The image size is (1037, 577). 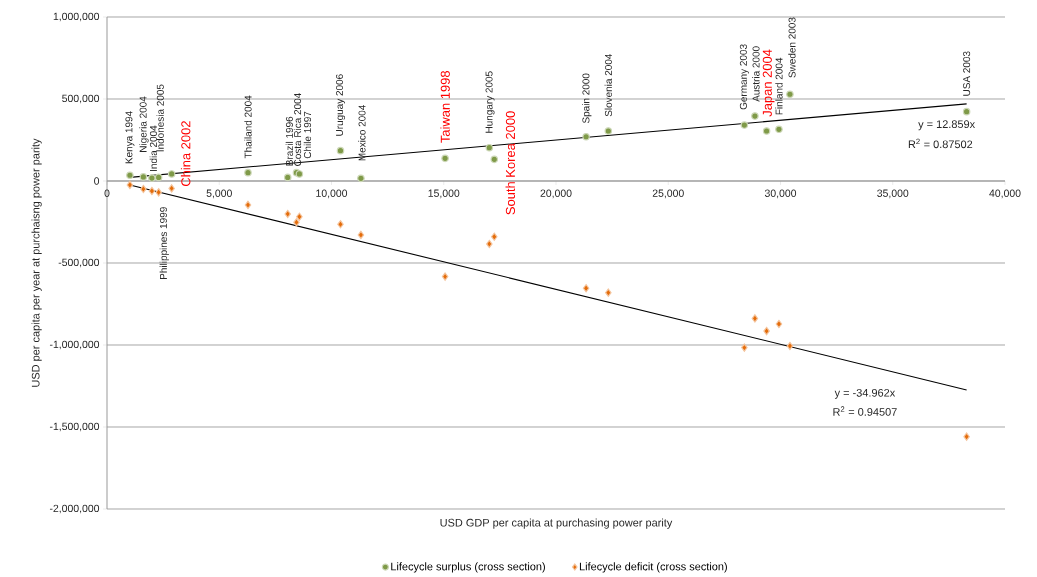 What do you see at coordinates (74, 509) in the screenshot?
I see `y-tick-label: -2,000,000` at bounding box center [74, 509].